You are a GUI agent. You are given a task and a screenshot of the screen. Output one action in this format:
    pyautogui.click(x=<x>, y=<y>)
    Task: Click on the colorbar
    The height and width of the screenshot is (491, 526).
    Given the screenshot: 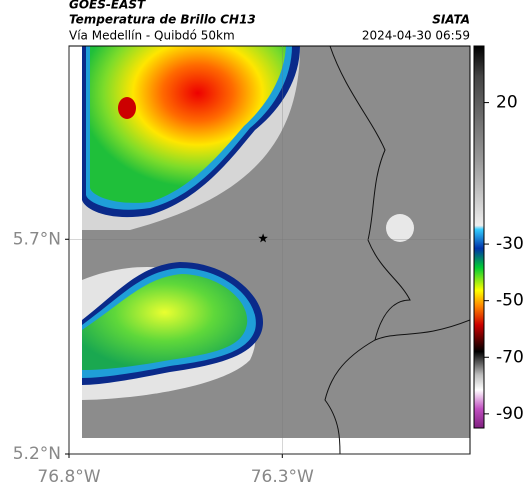 What is the action you would take?
    pyautogui.click(x=479, y=237)
    